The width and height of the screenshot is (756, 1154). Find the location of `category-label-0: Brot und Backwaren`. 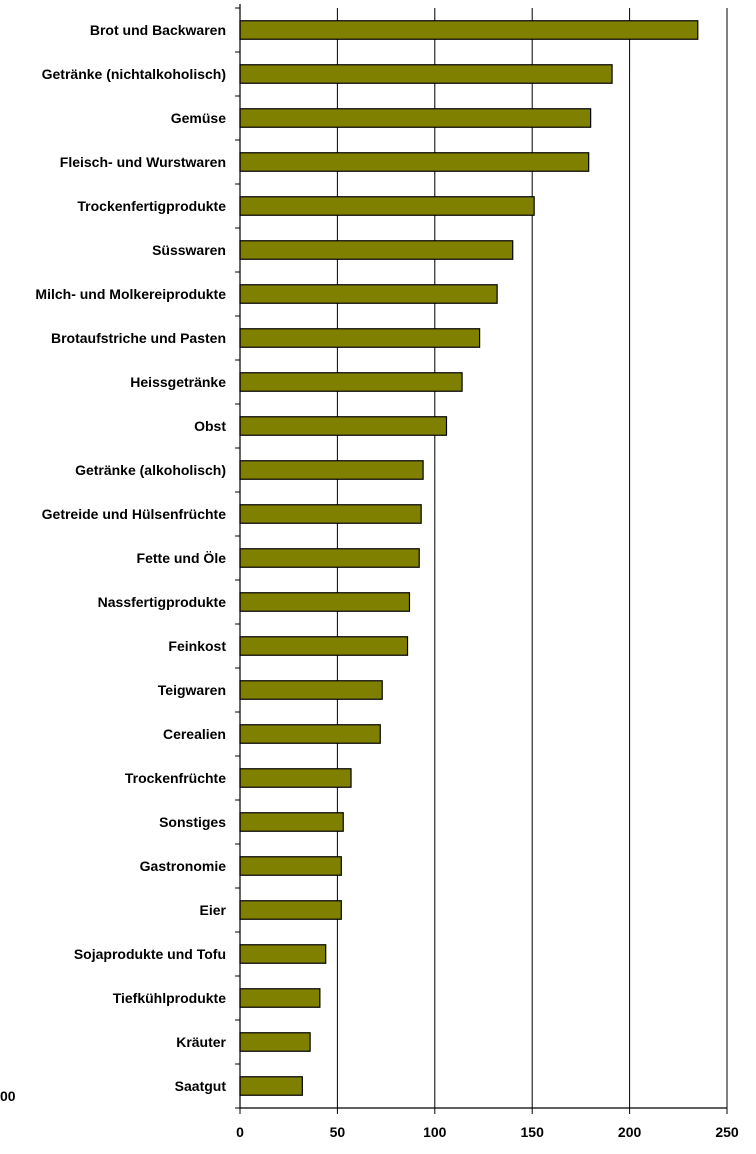

category-label-0: Brot und Backwaren is located at coordinates (158, 30).